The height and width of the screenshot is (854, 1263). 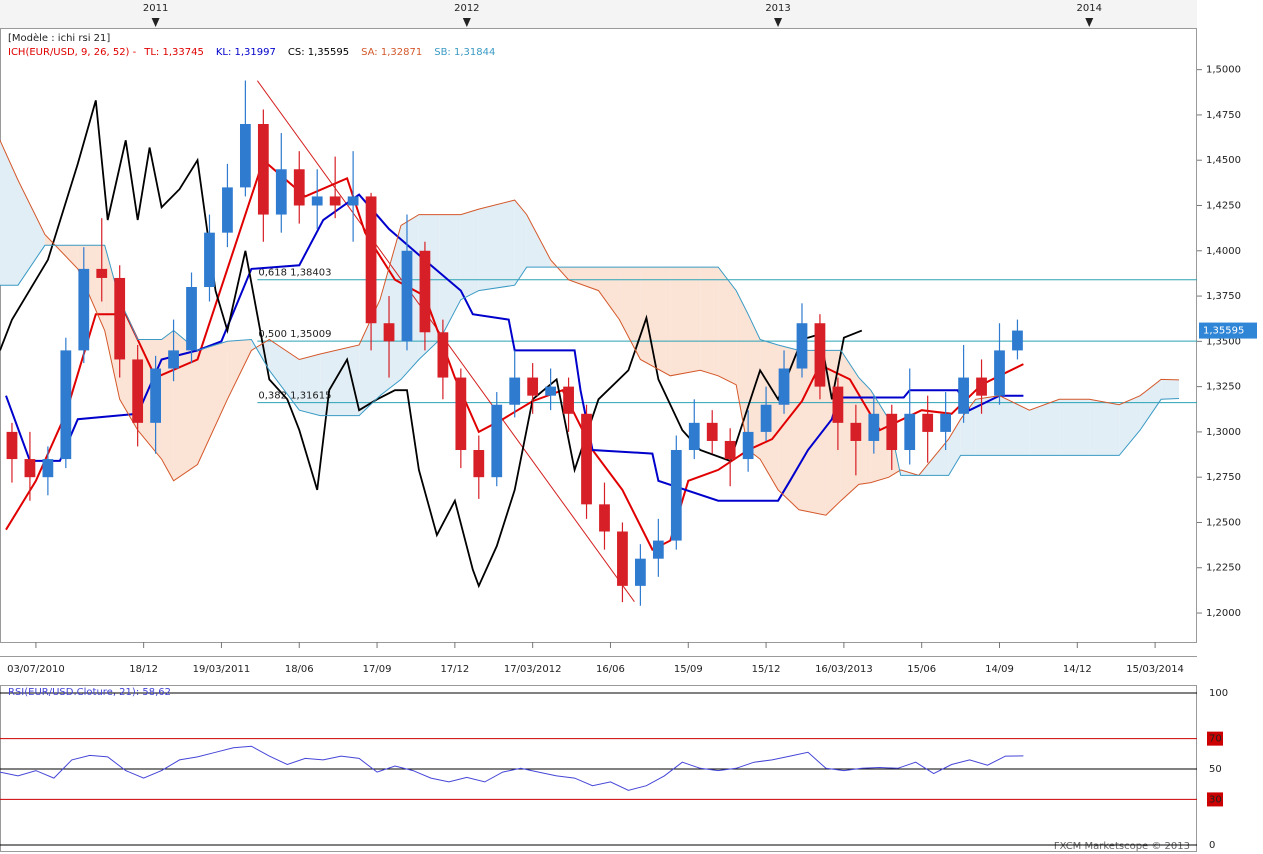 What do you see at coordinates (318, 52) in the screenshot?
I see `legend-entry: CS: 1,35595` at bounding box center [318, 52].